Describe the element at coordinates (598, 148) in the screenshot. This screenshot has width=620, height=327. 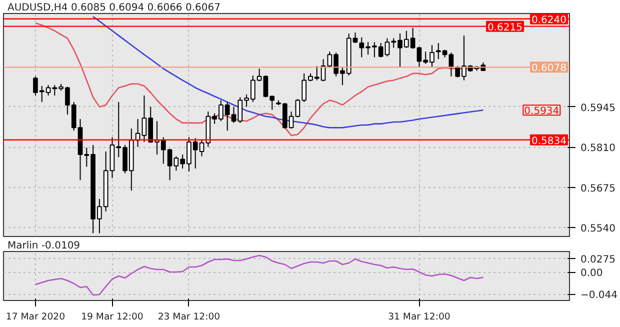
I see `y-tick-label: 0.5810` at that location.